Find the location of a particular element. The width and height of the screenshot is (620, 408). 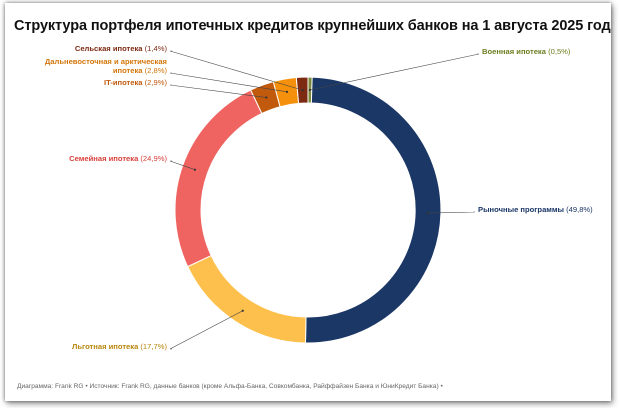

leader-dot-it is located at coordinates (266, 97).